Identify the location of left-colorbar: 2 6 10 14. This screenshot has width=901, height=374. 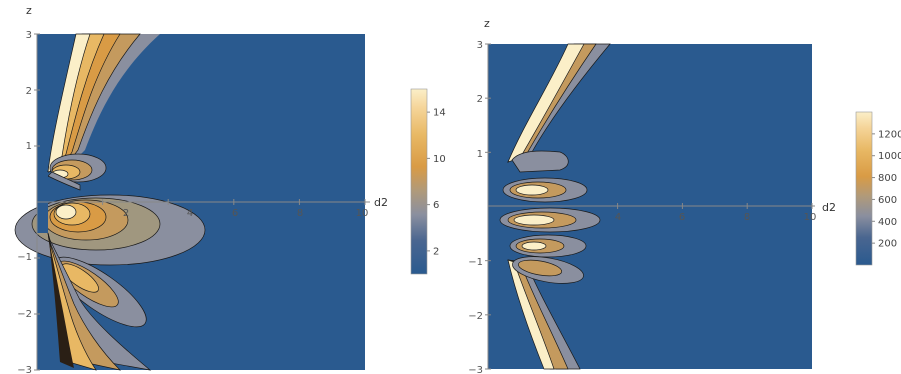
(428, 181).